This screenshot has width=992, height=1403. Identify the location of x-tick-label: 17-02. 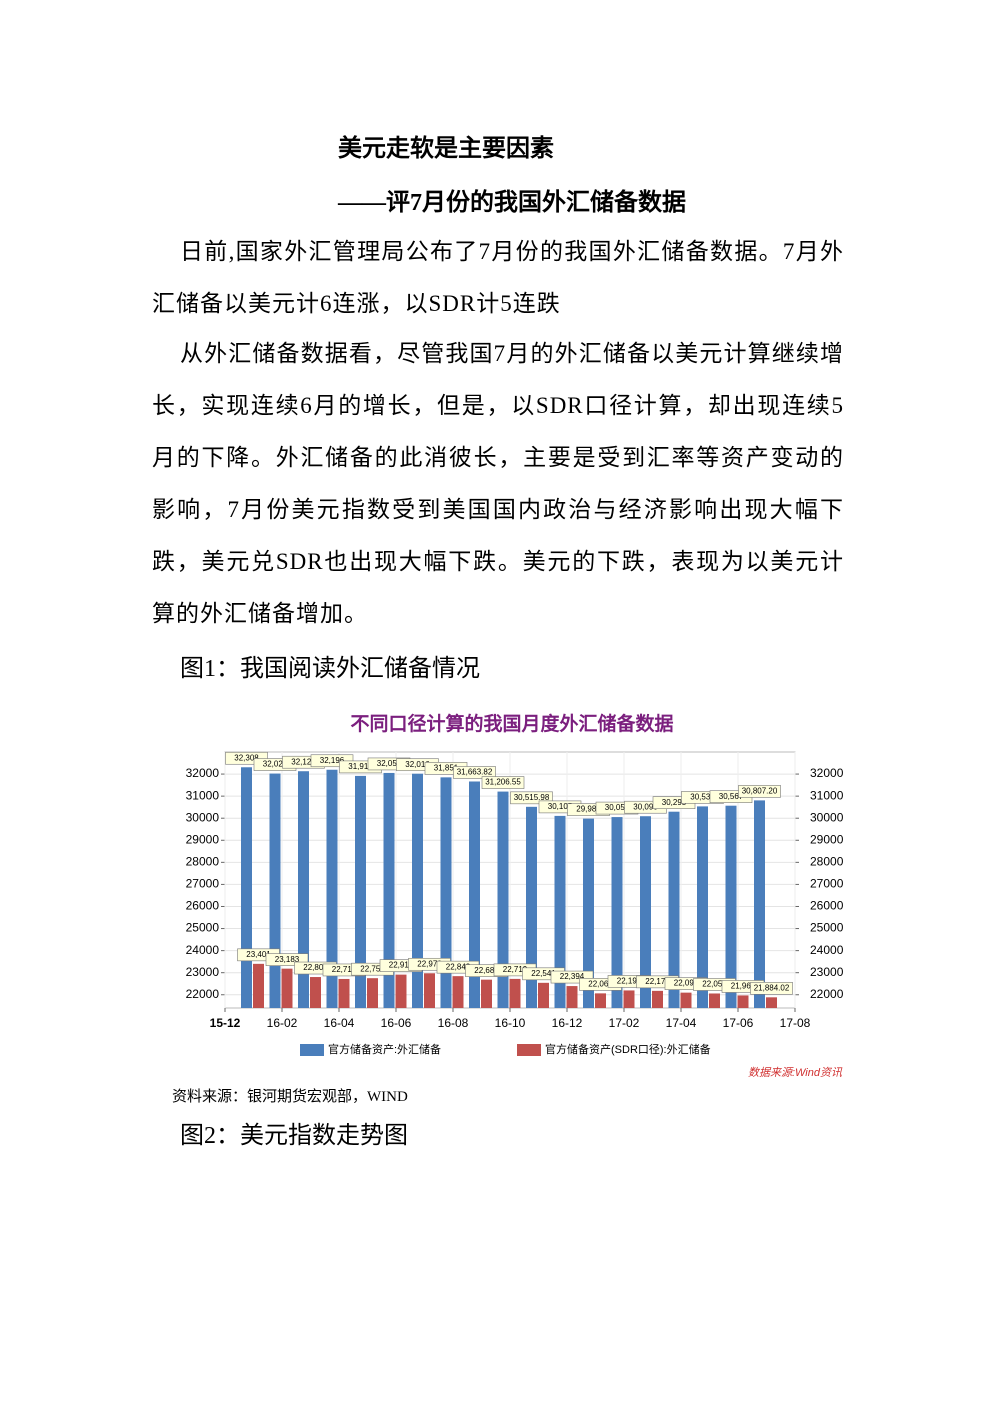
(624, 1023).